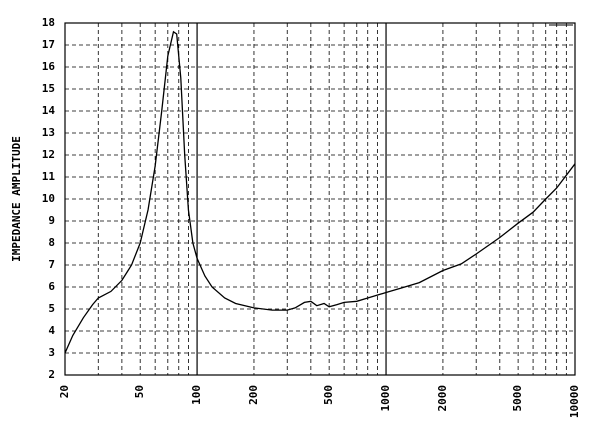  Describe the element at coordinates (51, 220) in the screenshot. I see `y-tick-label: 9` at that location.